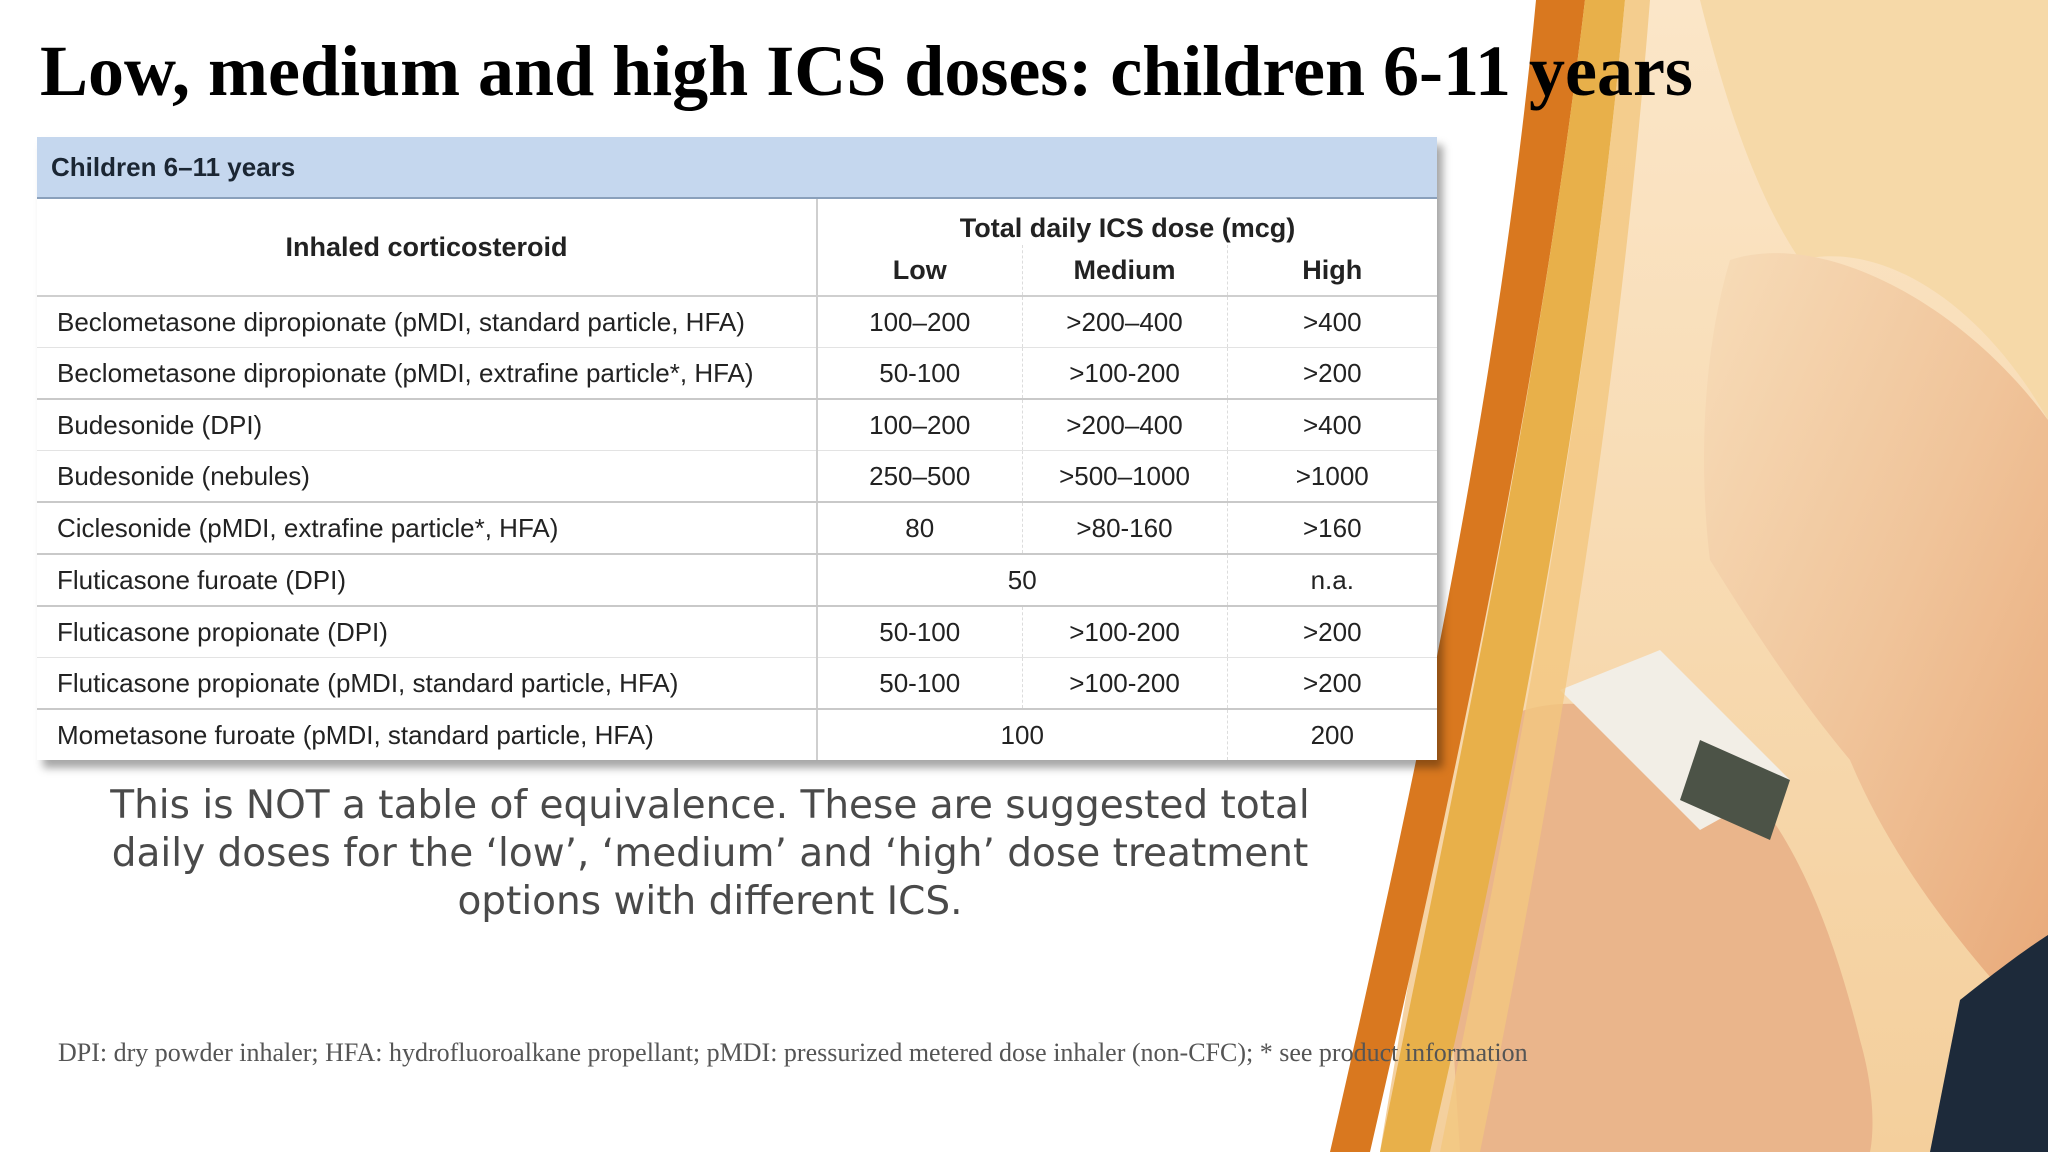  Describe the element at coordinates (427, 580) in the screenshot. I see `drug-name: Fluticasone furoate (DPI)` at that location.